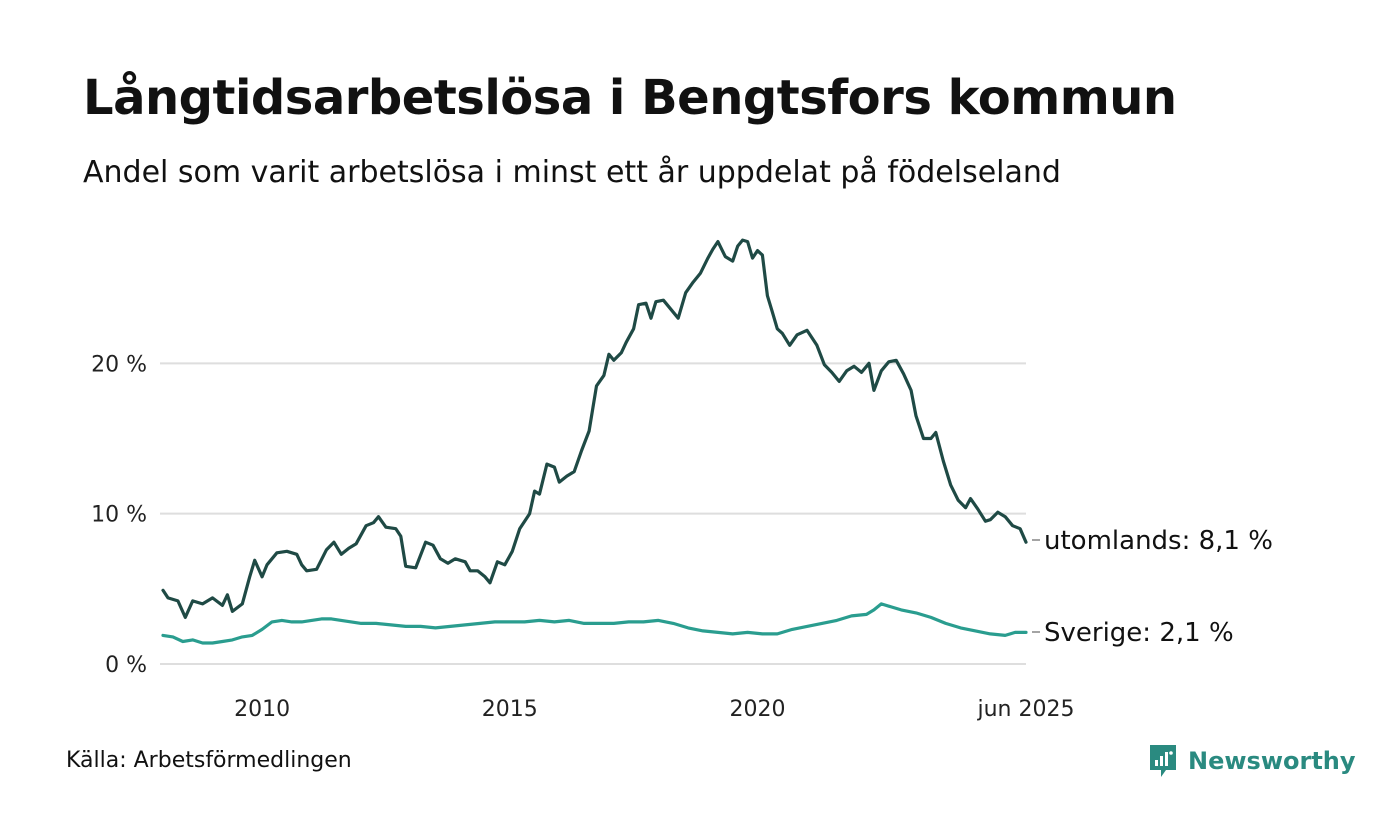  Describe the element at coordinates (654, 709) in the screenshot. I see `x-axis-tick-labels: 2010 2015 2020 jun 2025` at that location.